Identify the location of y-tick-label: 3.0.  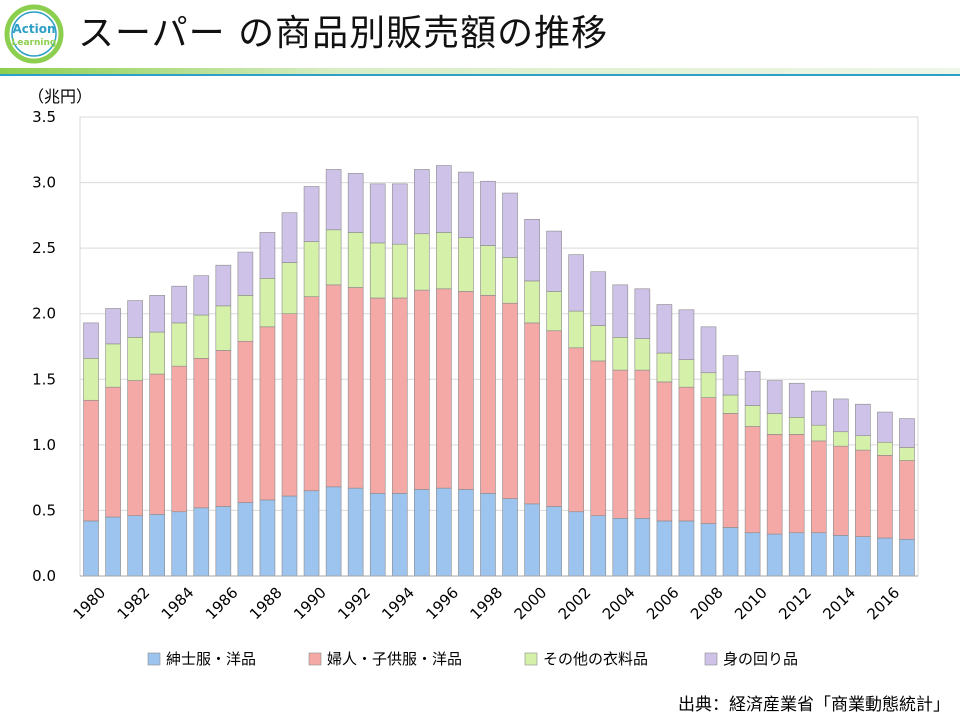
(44, 183).